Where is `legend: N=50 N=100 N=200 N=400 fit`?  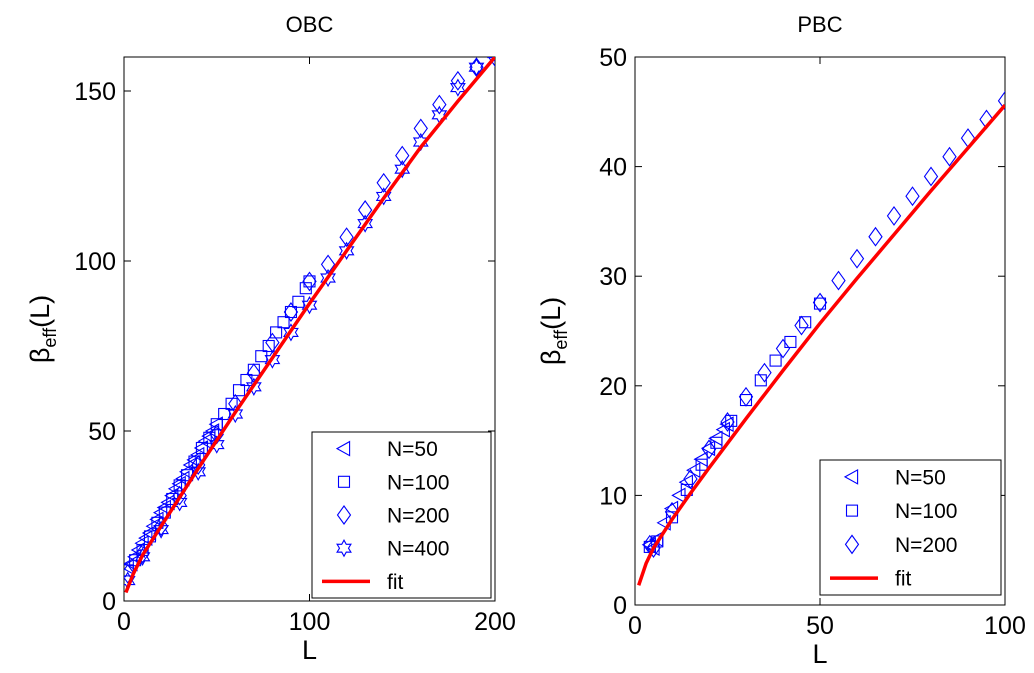 legend: N=50 N=100 N=200 N=400 fit is located at coordinates (401, 515).